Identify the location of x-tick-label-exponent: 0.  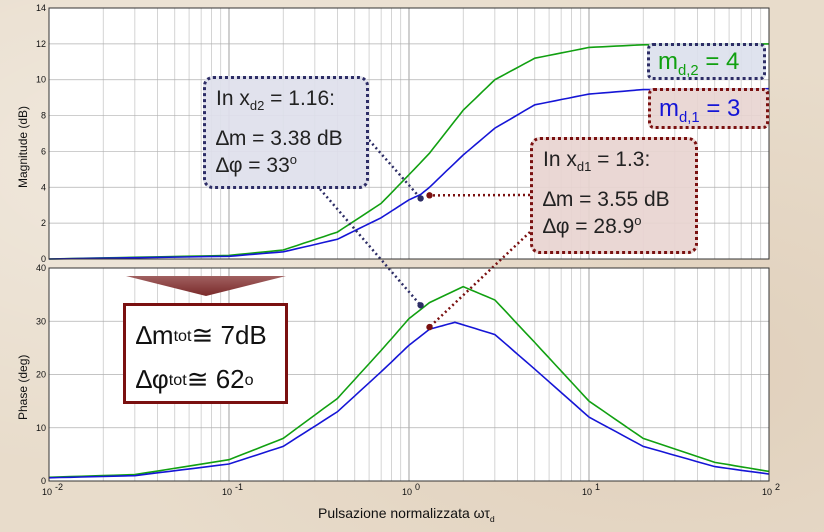
(417, 487).